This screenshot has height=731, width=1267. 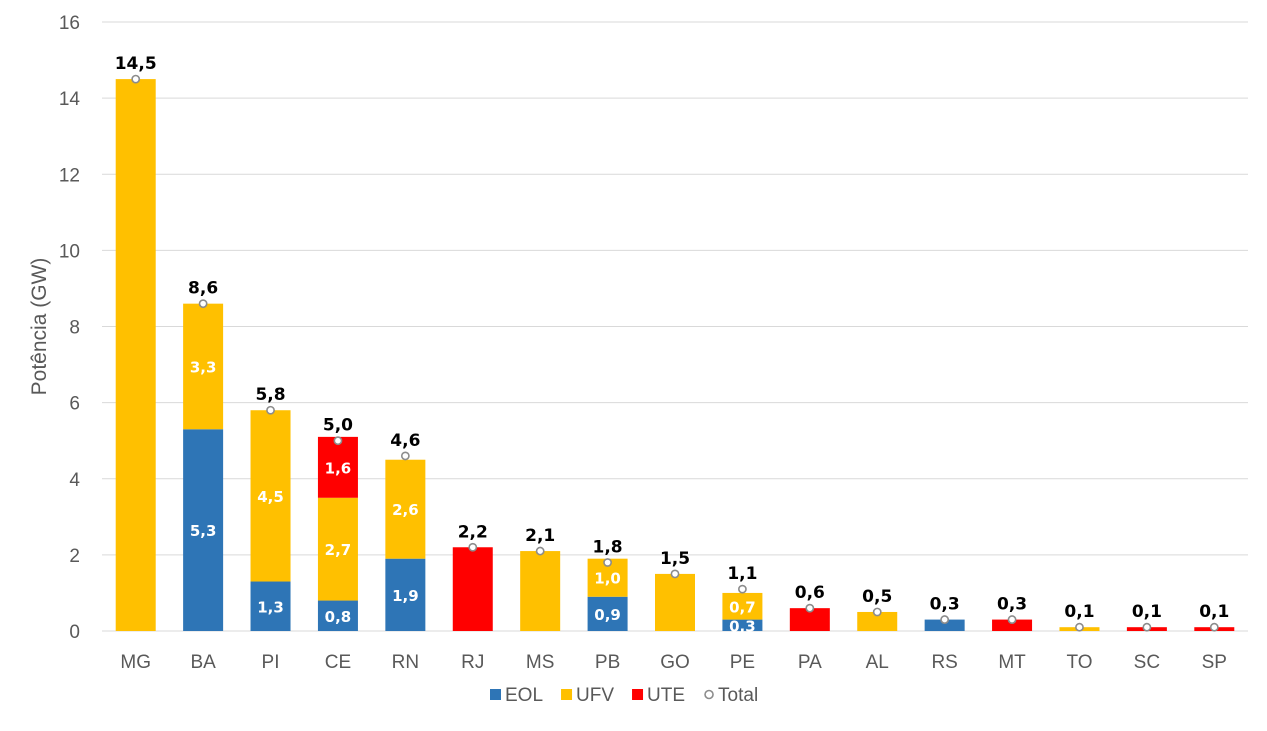 What do you see at coordinates (810, 593) in the screenshot?
I see `total-label-pa: 0,6` at bounding box center [810, 593].